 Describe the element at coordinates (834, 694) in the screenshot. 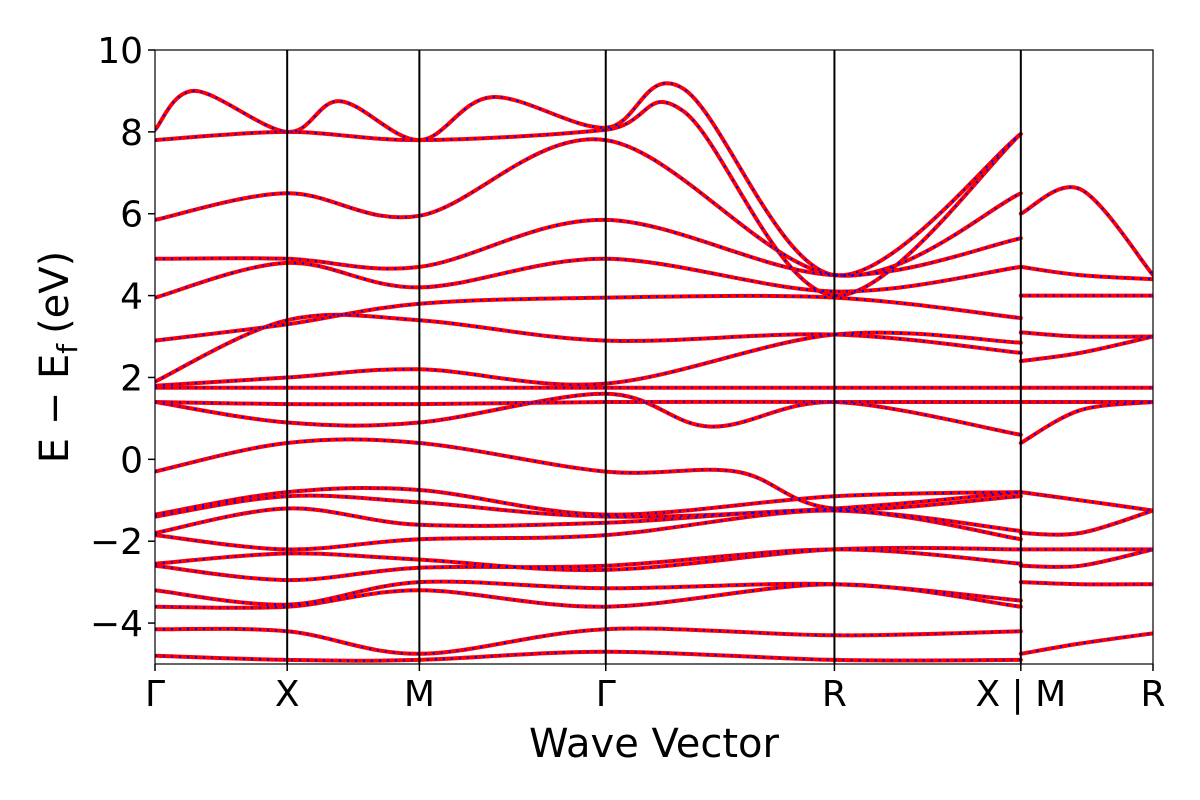

I see `x-tick-label-4: R` at that location.